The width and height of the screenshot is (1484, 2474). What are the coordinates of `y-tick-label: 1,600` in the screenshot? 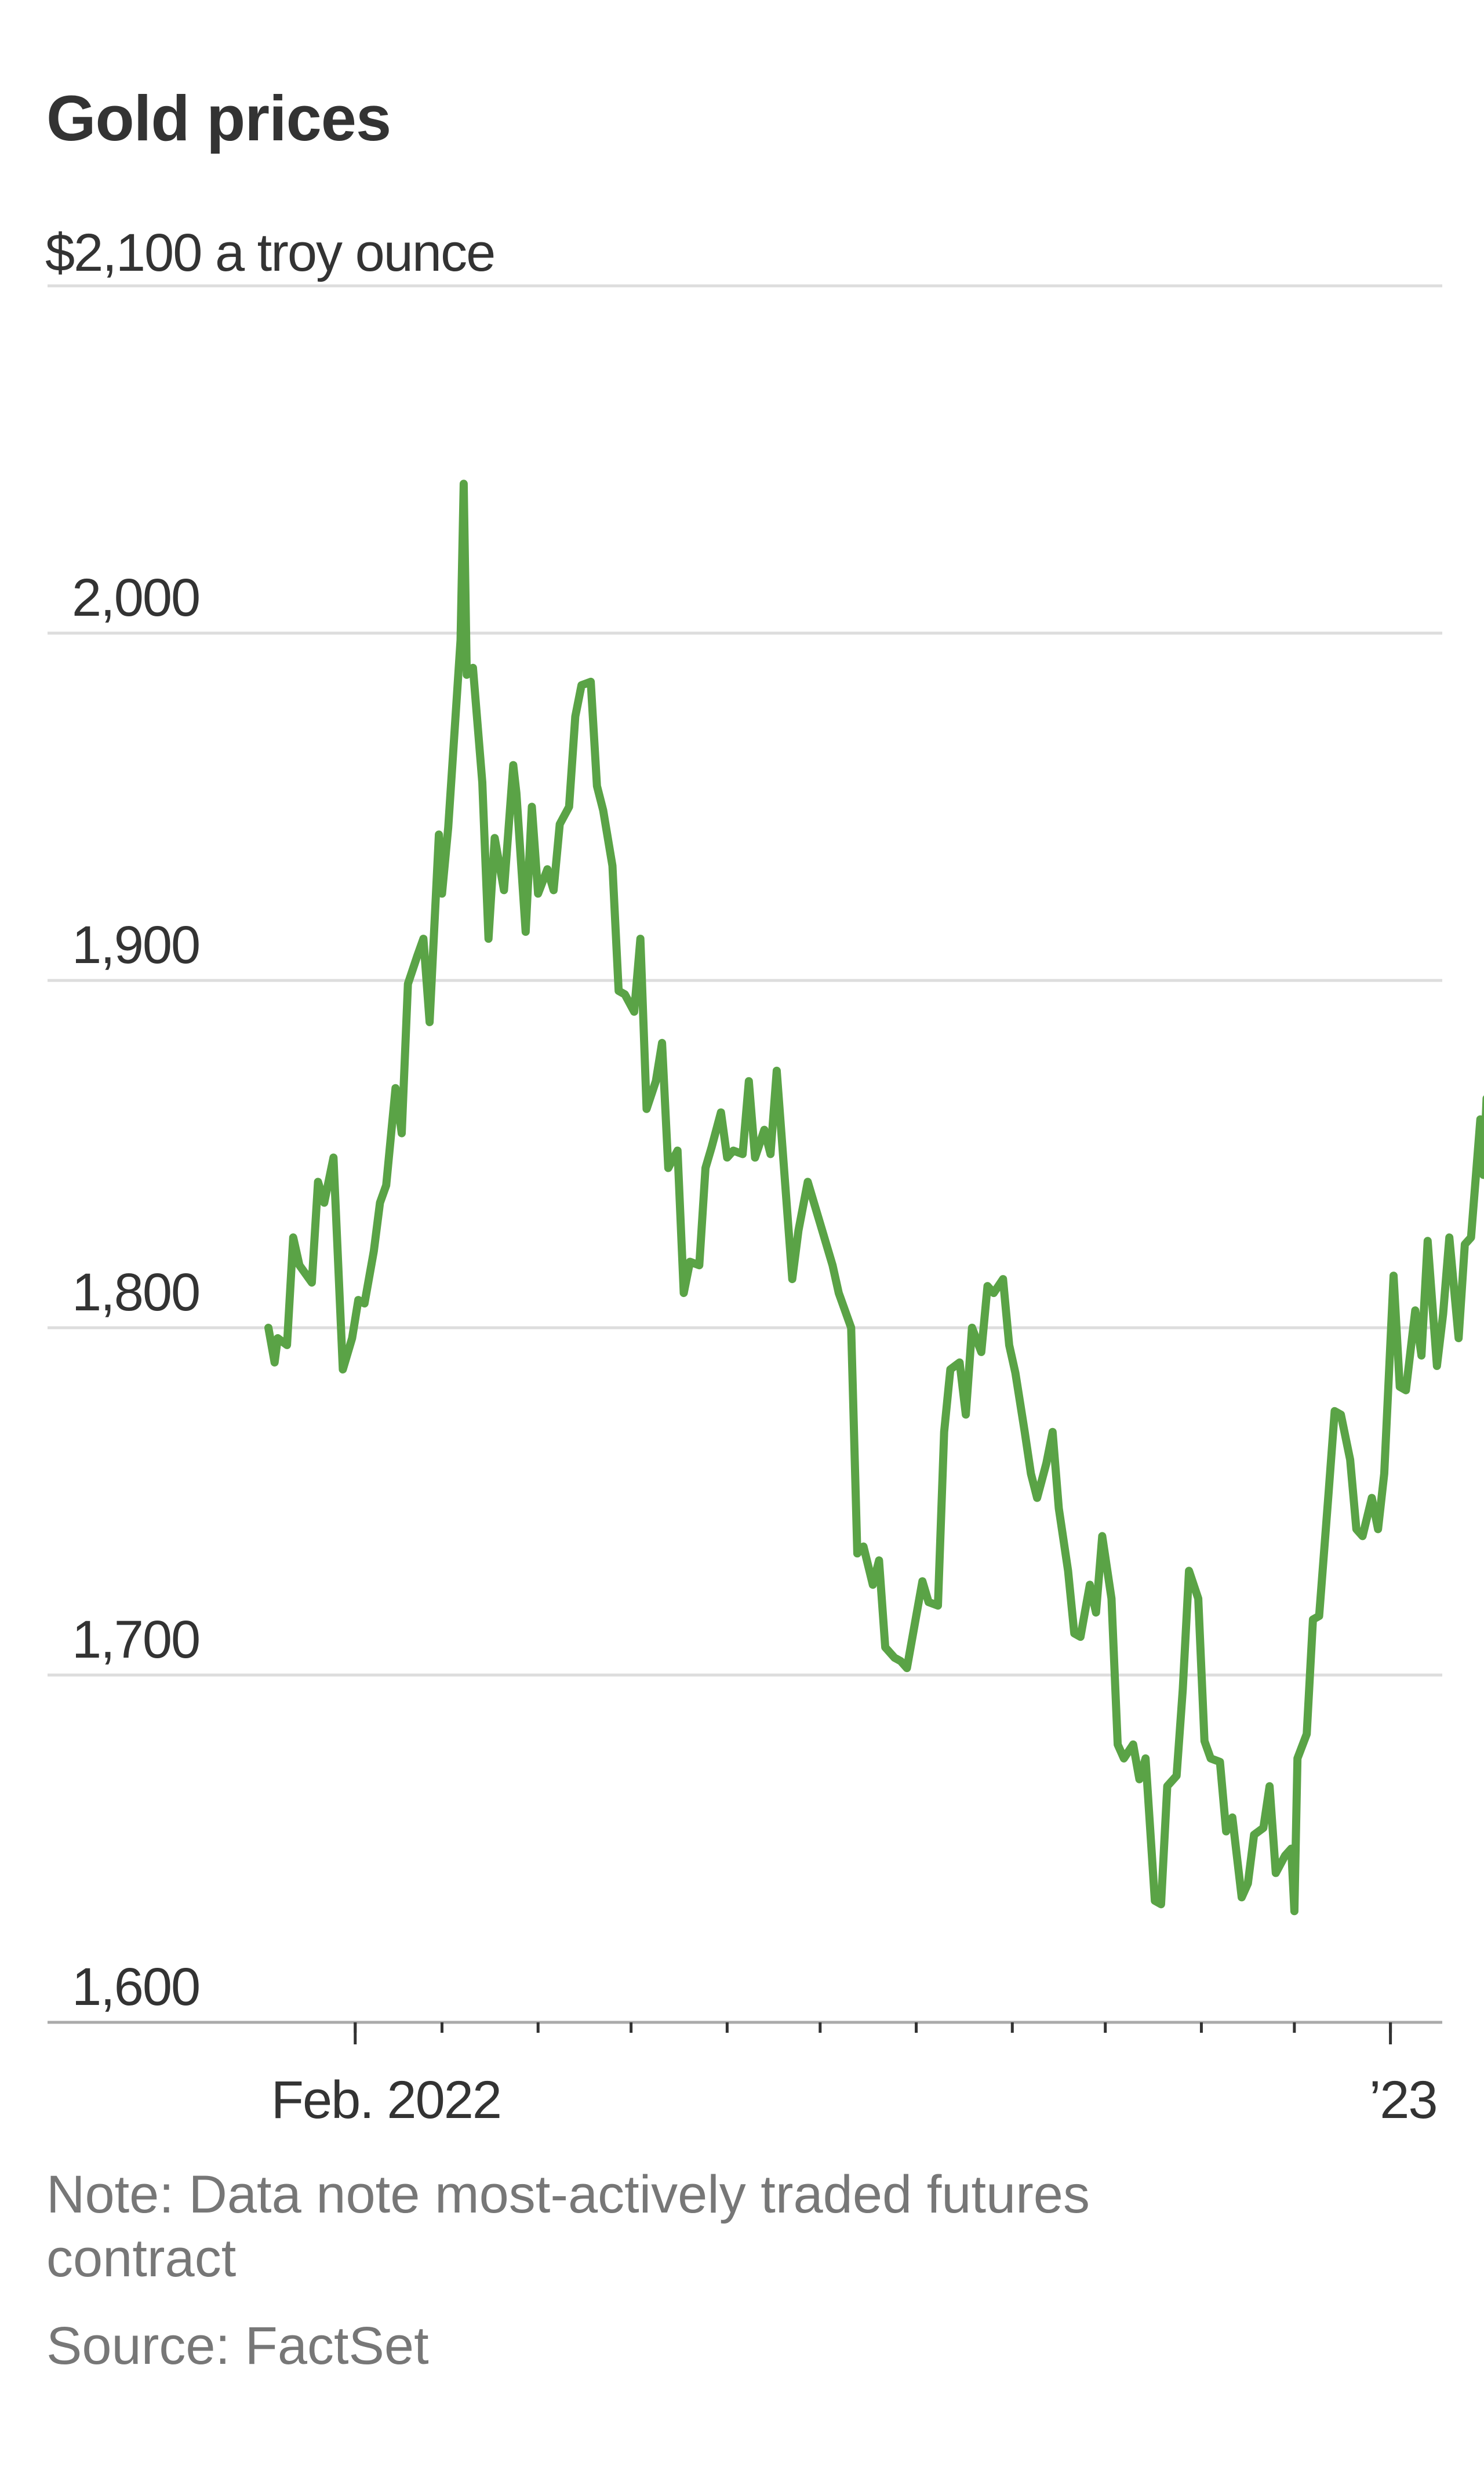 It's located at (135, 1987).